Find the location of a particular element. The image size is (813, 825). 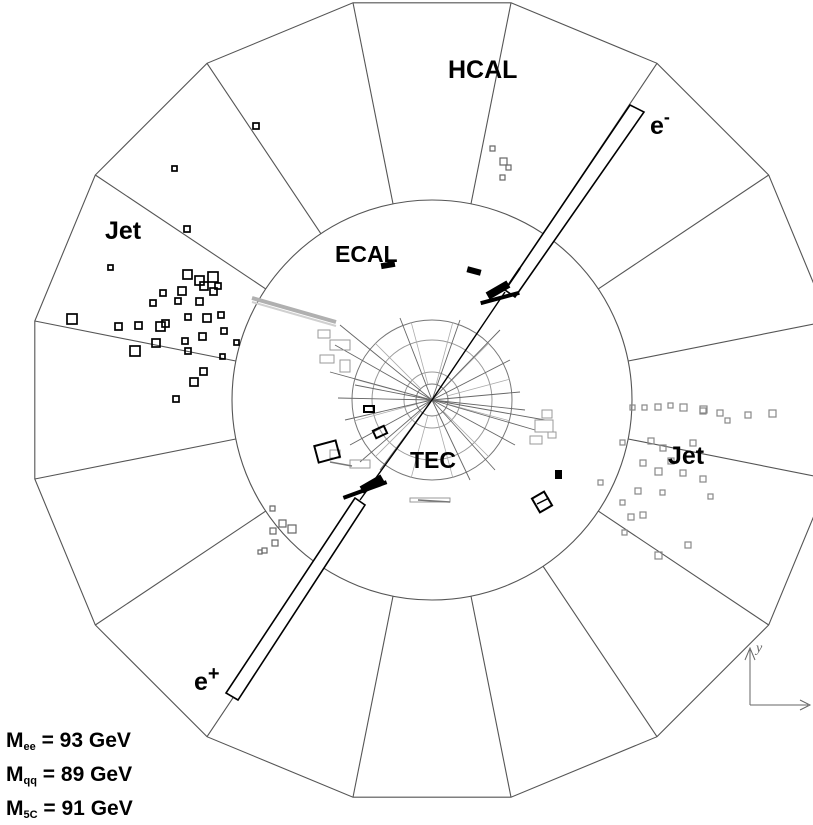

tec-label: TEC is located at coordinates (433, 460).